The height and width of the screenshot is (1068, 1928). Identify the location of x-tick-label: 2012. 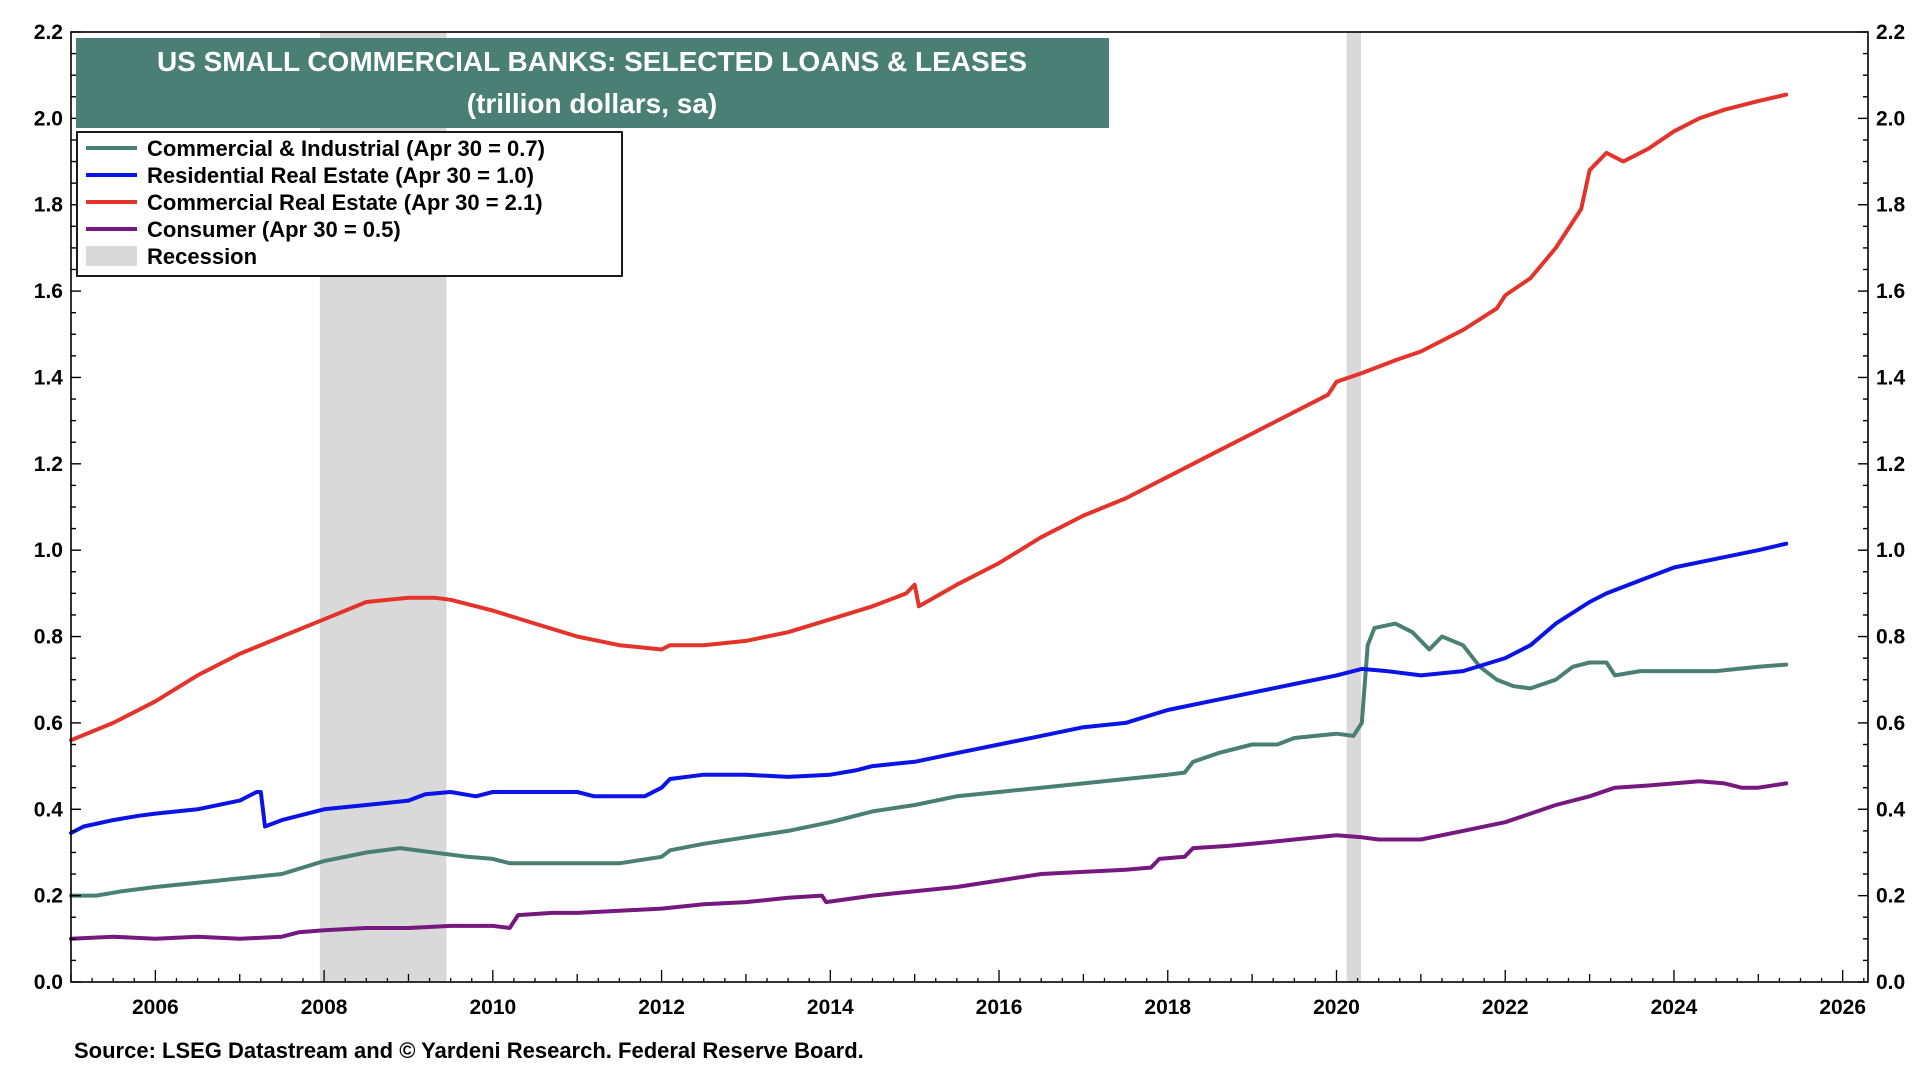
(661, 1007).